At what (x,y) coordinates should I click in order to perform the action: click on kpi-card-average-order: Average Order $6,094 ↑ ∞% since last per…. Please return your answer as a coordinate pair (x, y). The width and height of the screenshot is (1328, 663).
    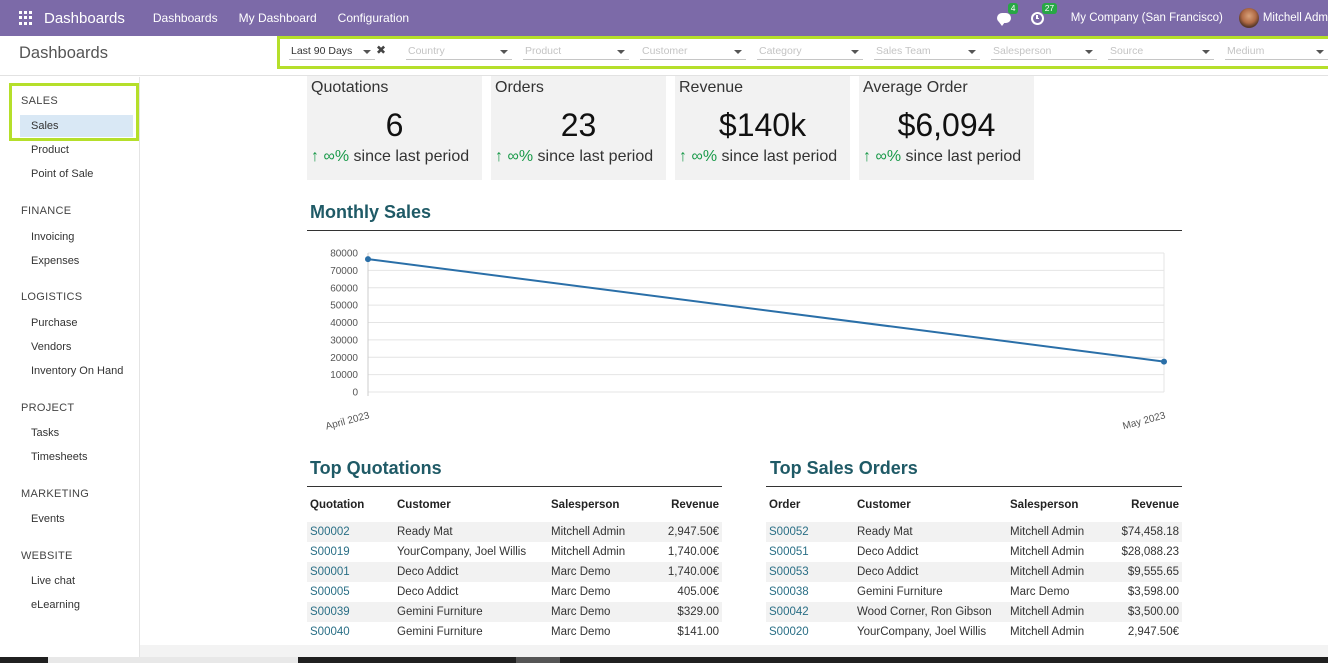
    Looking at the image, I should click on (946, 128).